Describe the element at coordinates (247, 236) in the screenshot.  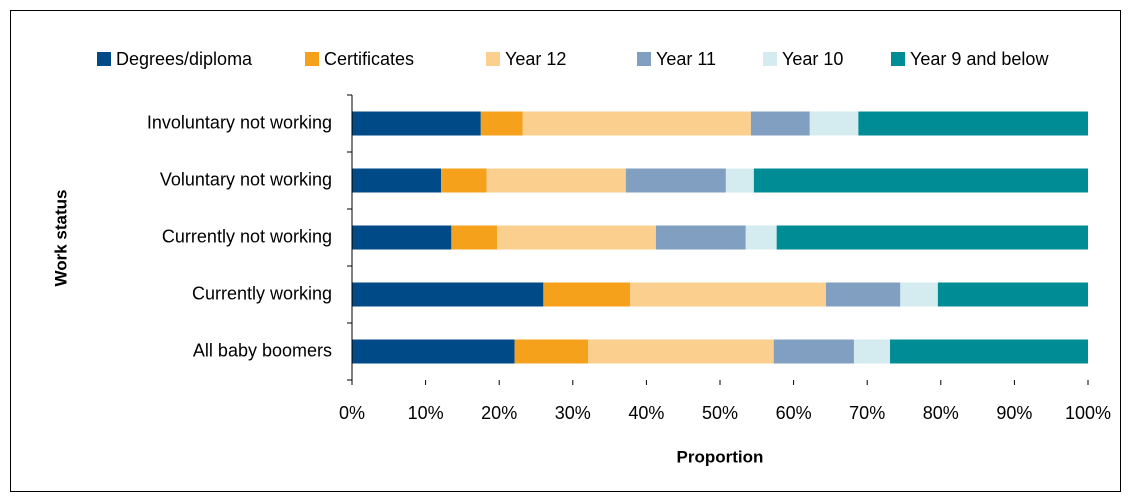
I see `y-tick-label: Currently not working` at that location.